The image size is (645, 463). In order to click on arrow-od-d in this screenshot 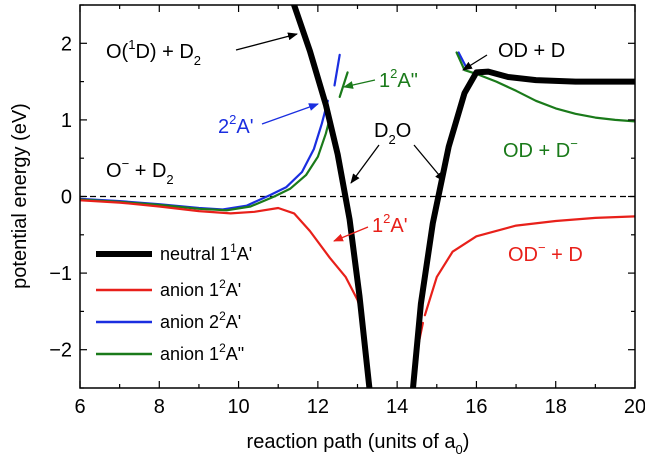, I will do `click(475, 62)`.